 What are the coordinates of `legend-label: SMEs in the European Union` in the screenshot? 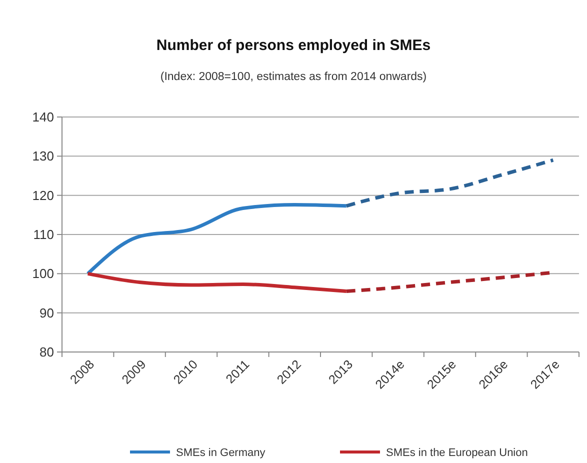 It's located at (457, 452).